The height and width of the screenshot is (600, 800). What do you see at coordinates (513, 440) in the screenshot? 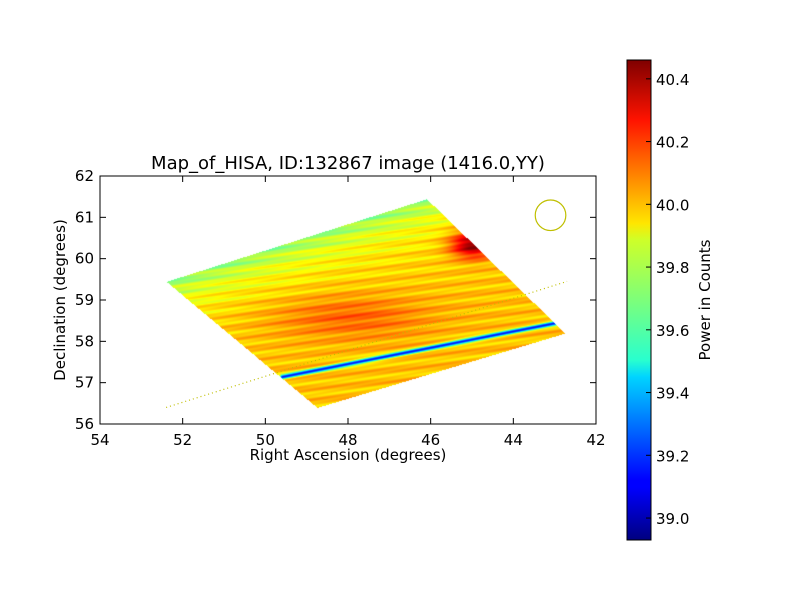
I see `x-tick-label: 44` at bounding box center [513, 440].